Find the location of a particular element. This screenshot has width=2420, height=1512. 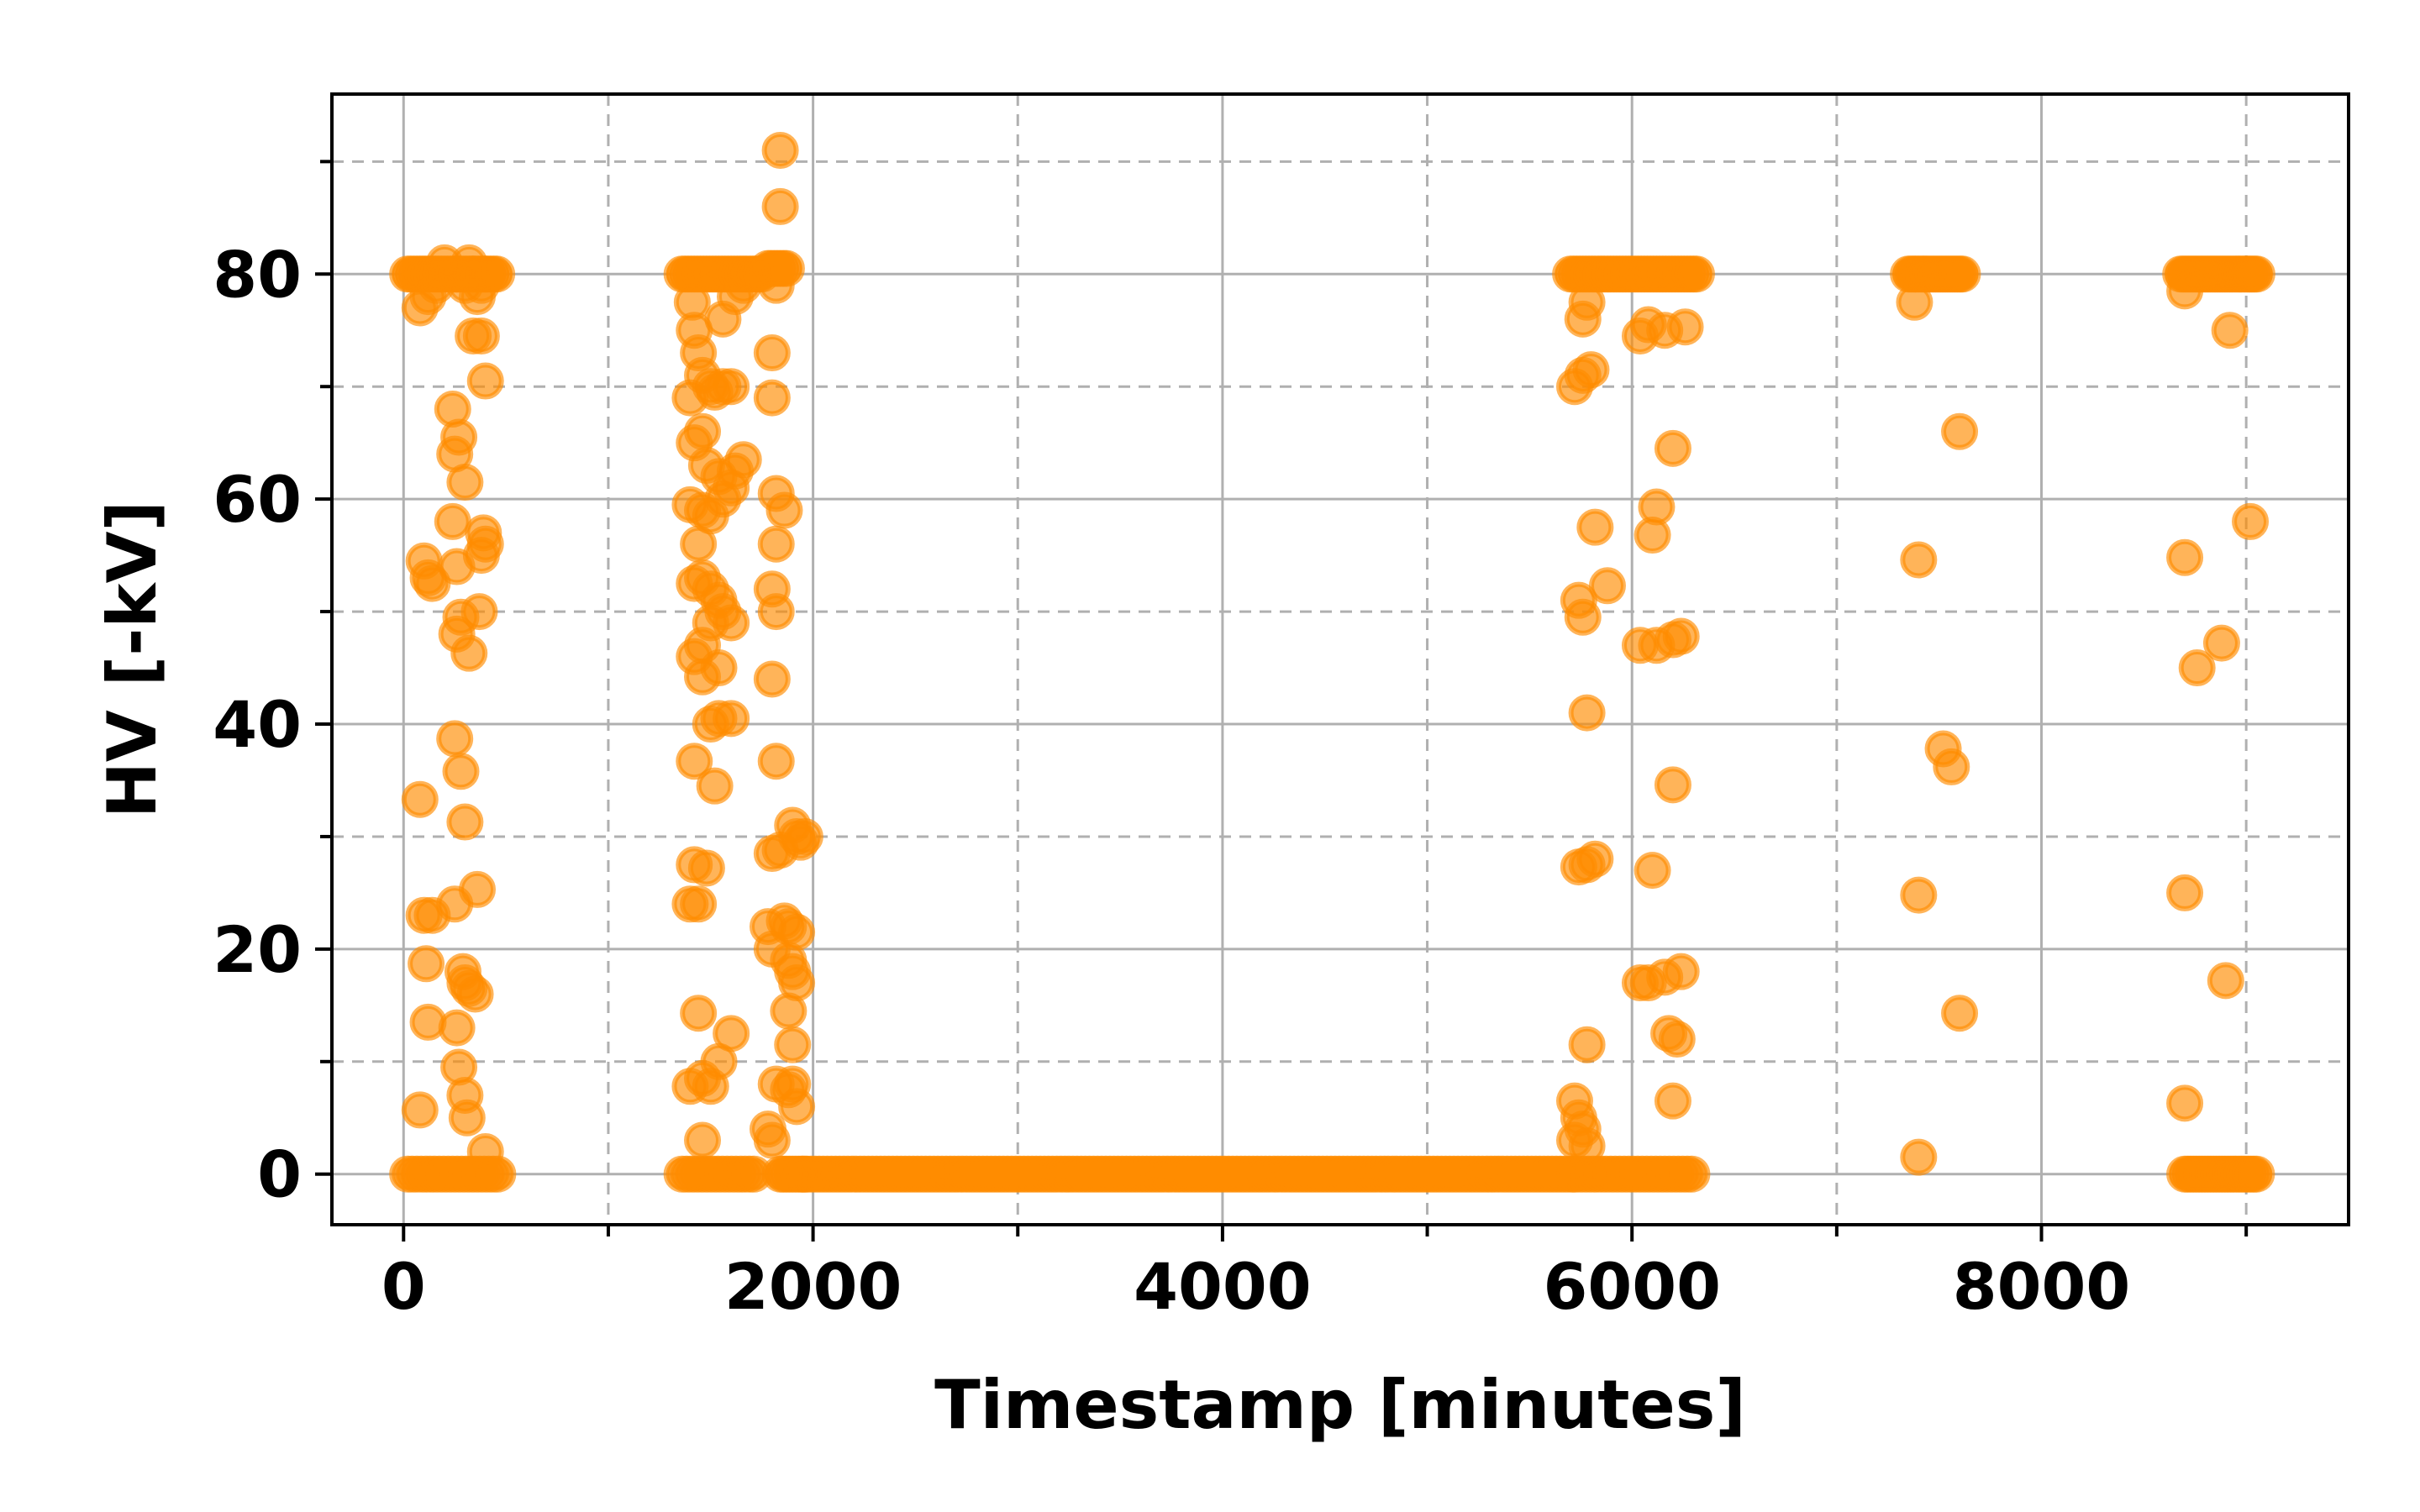

x-tick-label: 2000 is located at coordinates (813, 1286).